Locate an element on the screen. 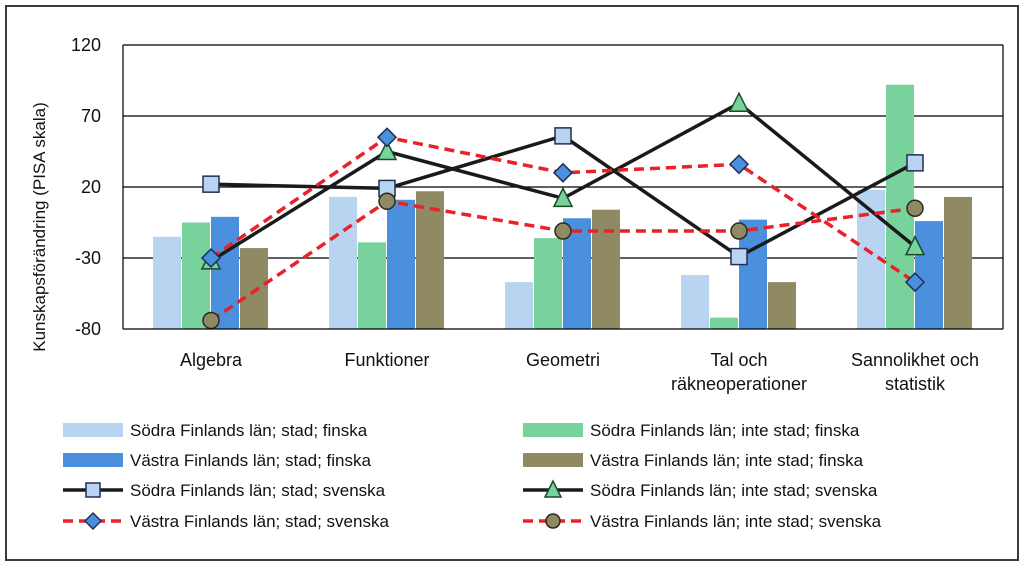  y-axis-label: Kunskapsförändring (PISA skala) is located at coordinates (39, 226).